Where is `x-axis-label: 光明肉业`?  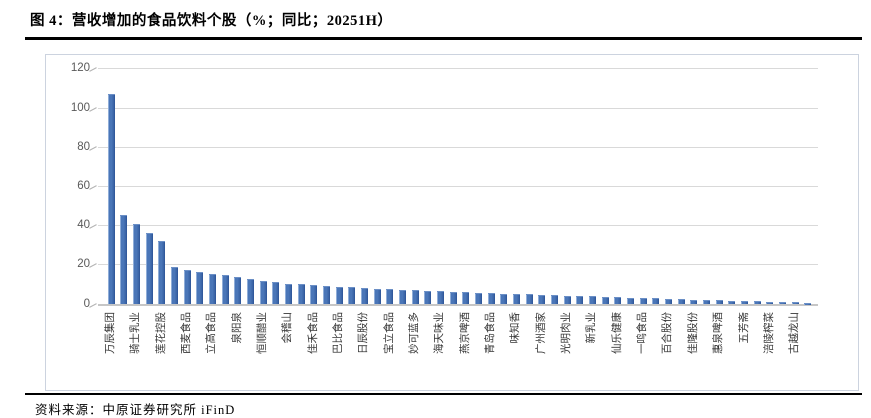
x-axis-label: 光明肉业 is located at coordinates (567, 332).